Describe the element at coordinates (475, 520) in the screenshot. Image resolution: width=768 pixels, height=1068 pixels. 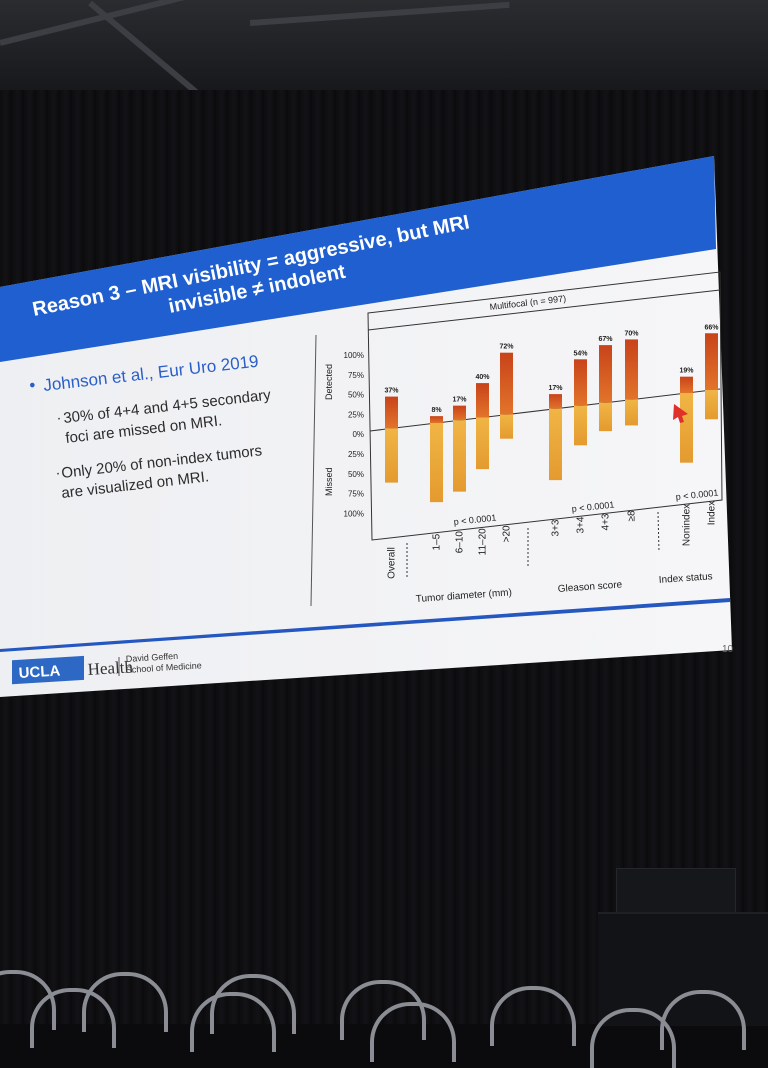
I see `p-value-diameter: p < 0.0001` at that location.